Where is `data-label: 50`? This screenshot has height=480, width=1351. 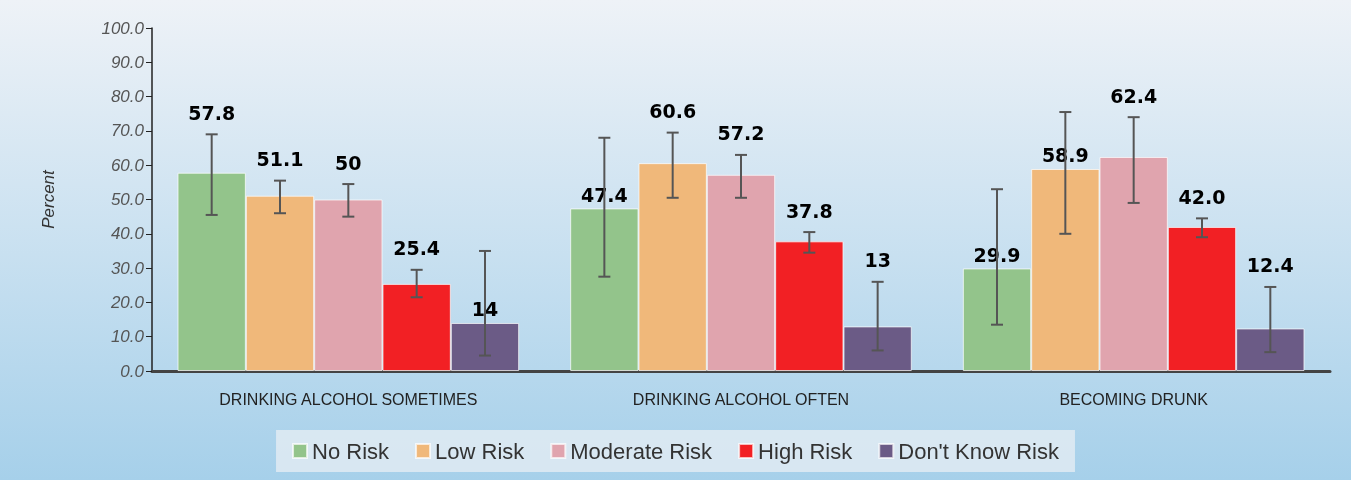 data-label: 50 is located at coordinates (348, 162).